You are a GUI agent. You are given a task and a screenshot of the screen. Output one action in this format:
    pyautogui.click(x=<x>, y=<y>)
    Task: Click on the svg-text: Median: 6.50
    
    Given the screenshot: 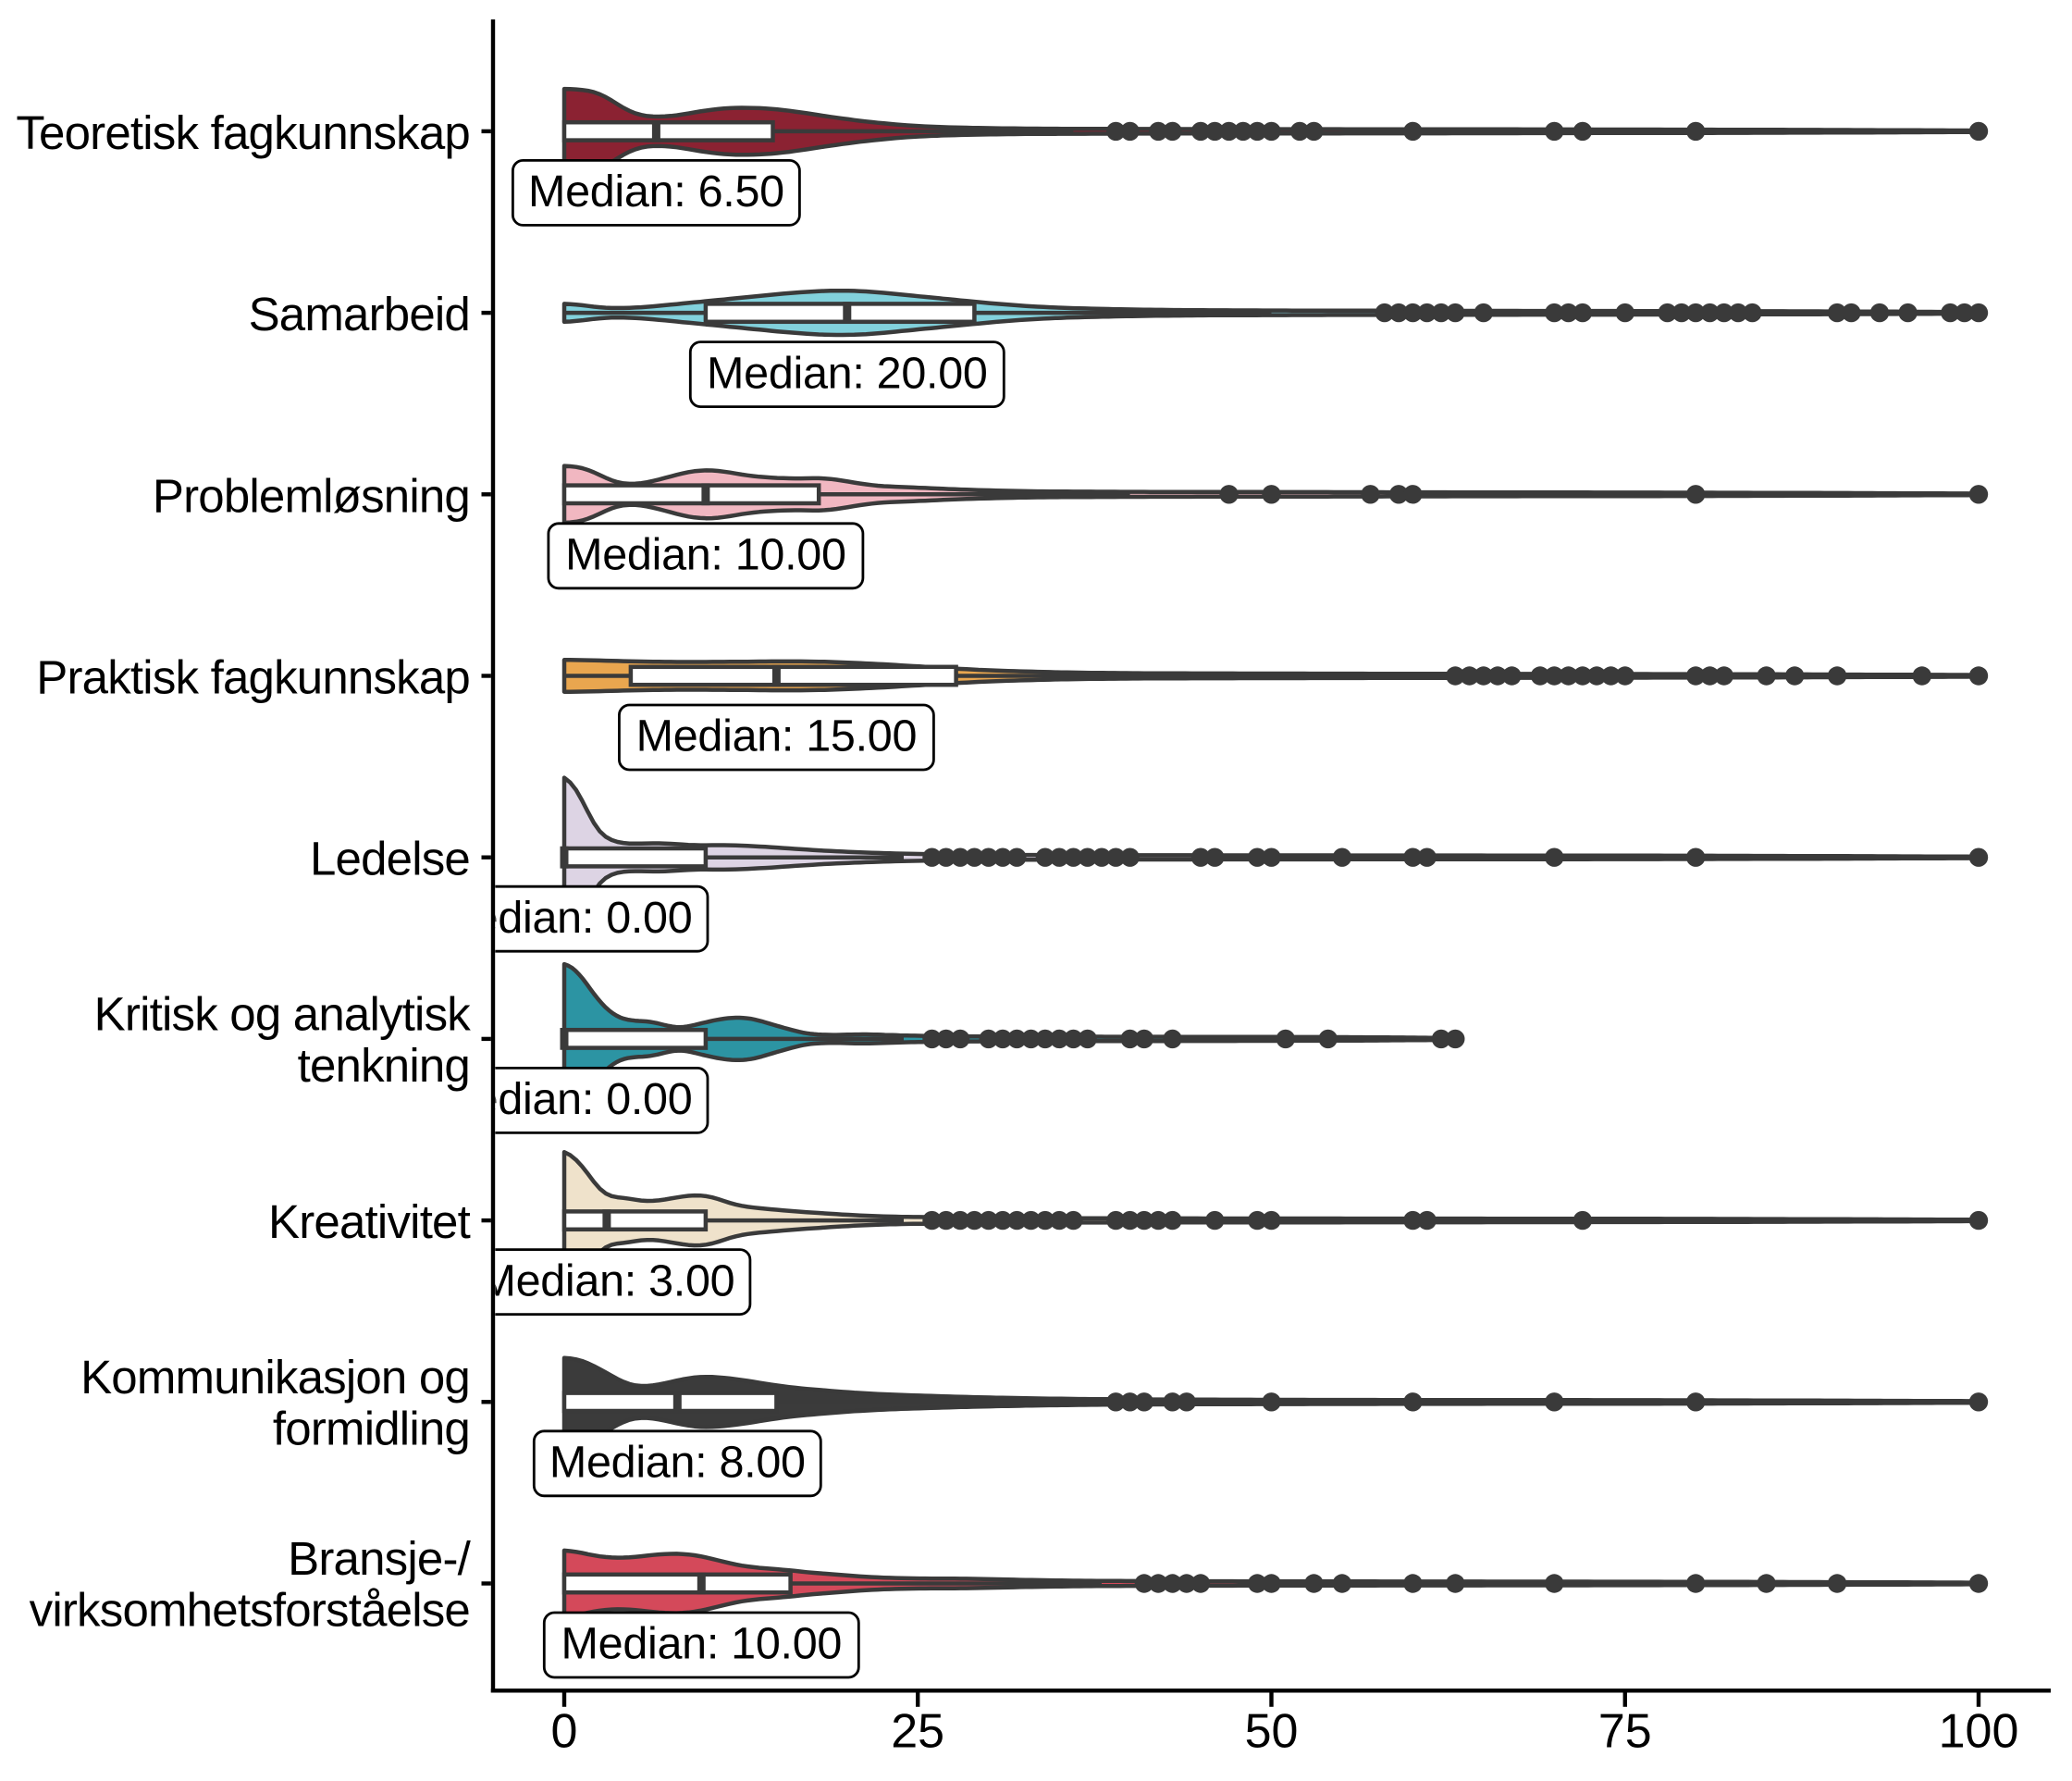 What is the action you would take?
    pyautogui.click(x=656, y=191)
    